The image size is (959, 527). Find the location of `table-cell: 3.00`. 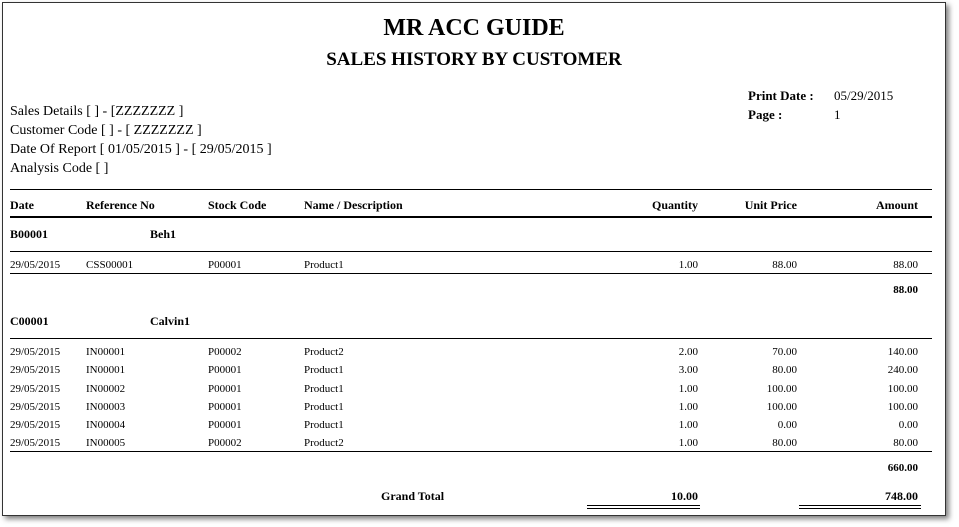

table-cell: 3.00 is located at coordinates (688, 370).